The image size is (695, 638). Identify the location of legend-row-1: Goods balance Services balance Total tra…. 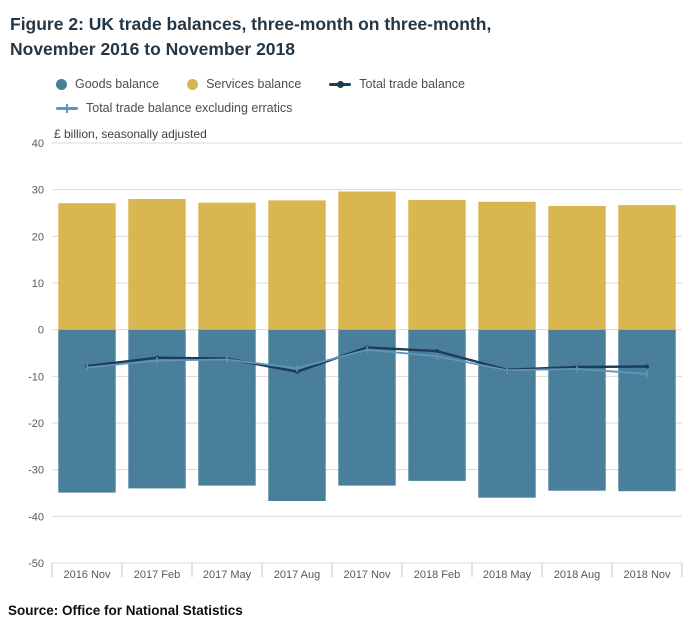
(372, 84).